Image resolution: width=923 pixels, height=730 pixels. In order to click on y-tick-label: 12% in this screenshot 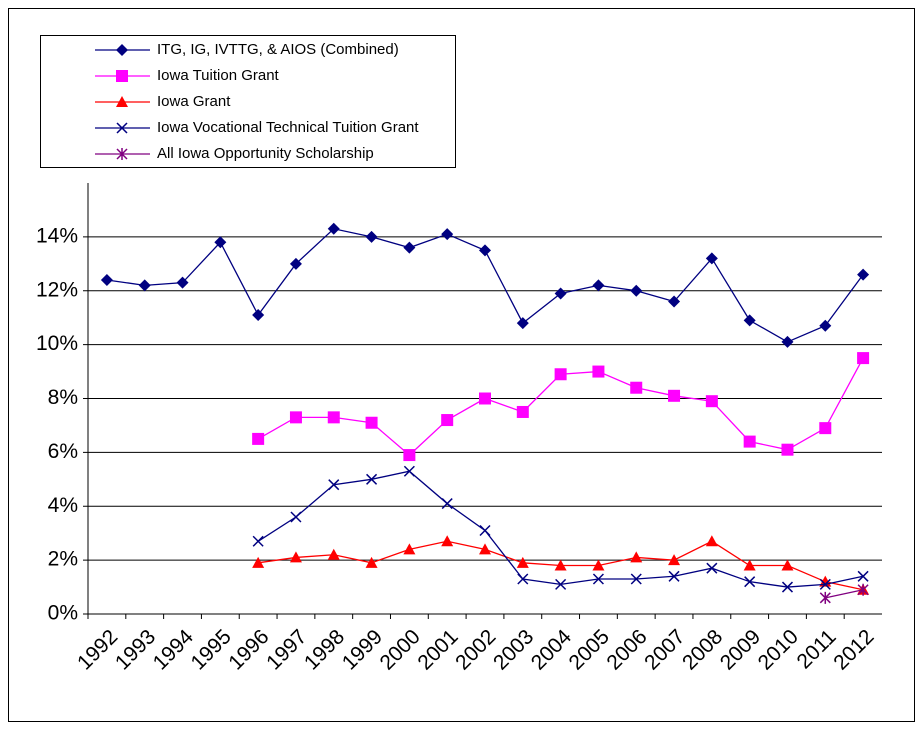, I will do `click(57, 289)`.